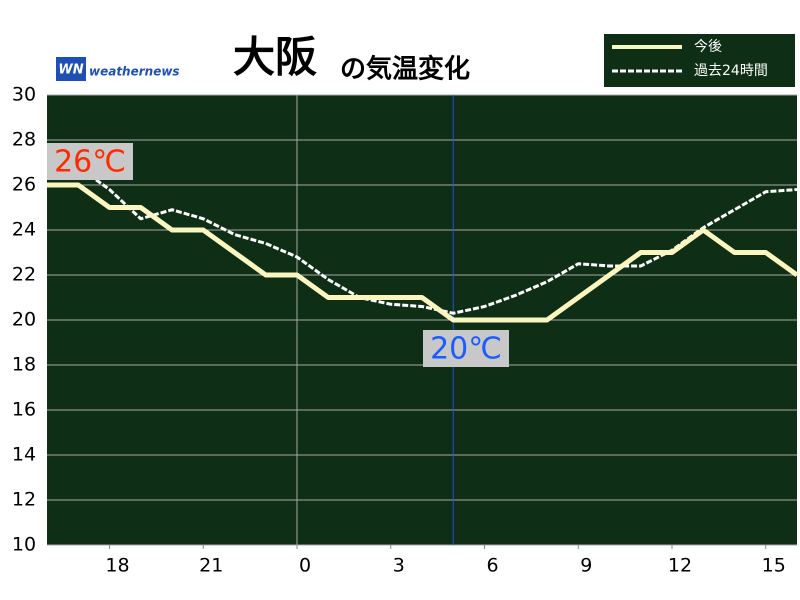 The width and height of the screenshot is (800, 600). I want to click on y-tick-label: 22, so click(24, 275).